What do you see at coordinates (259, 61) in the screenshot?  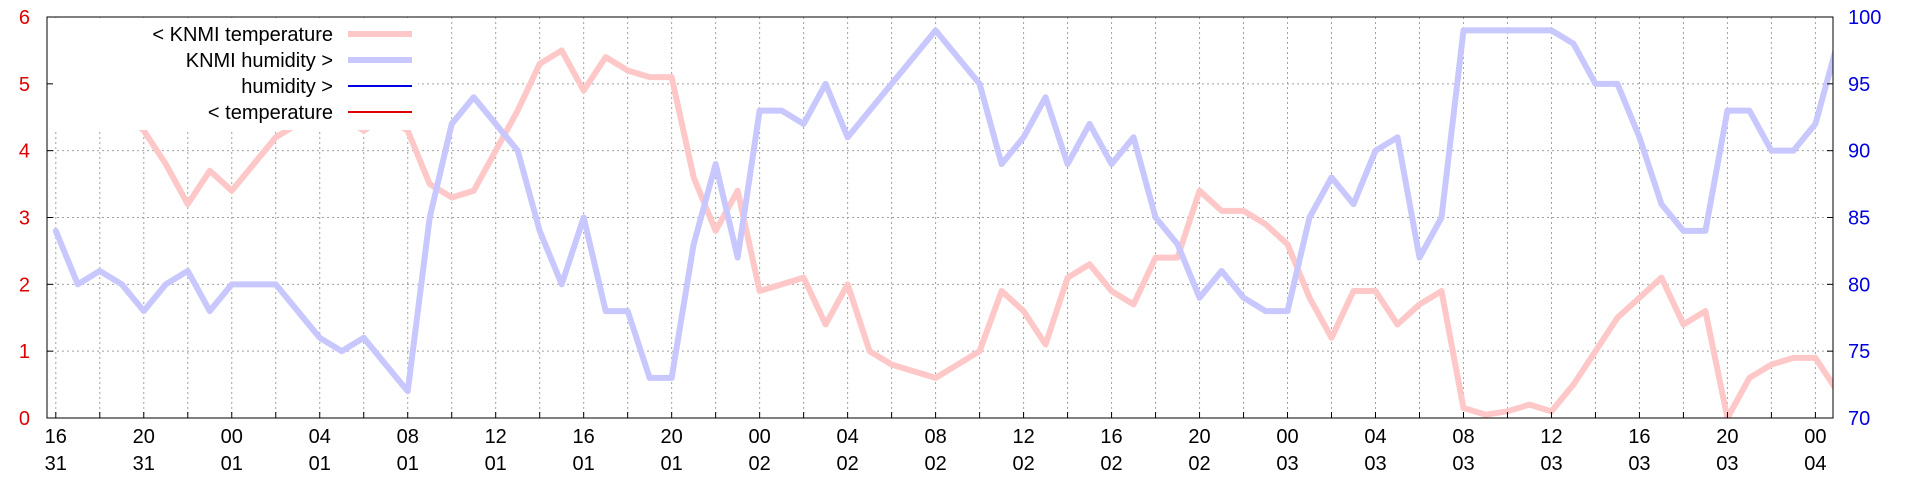 I see `legend-label: KNMI humidity >` at bounding box center [259, 61].